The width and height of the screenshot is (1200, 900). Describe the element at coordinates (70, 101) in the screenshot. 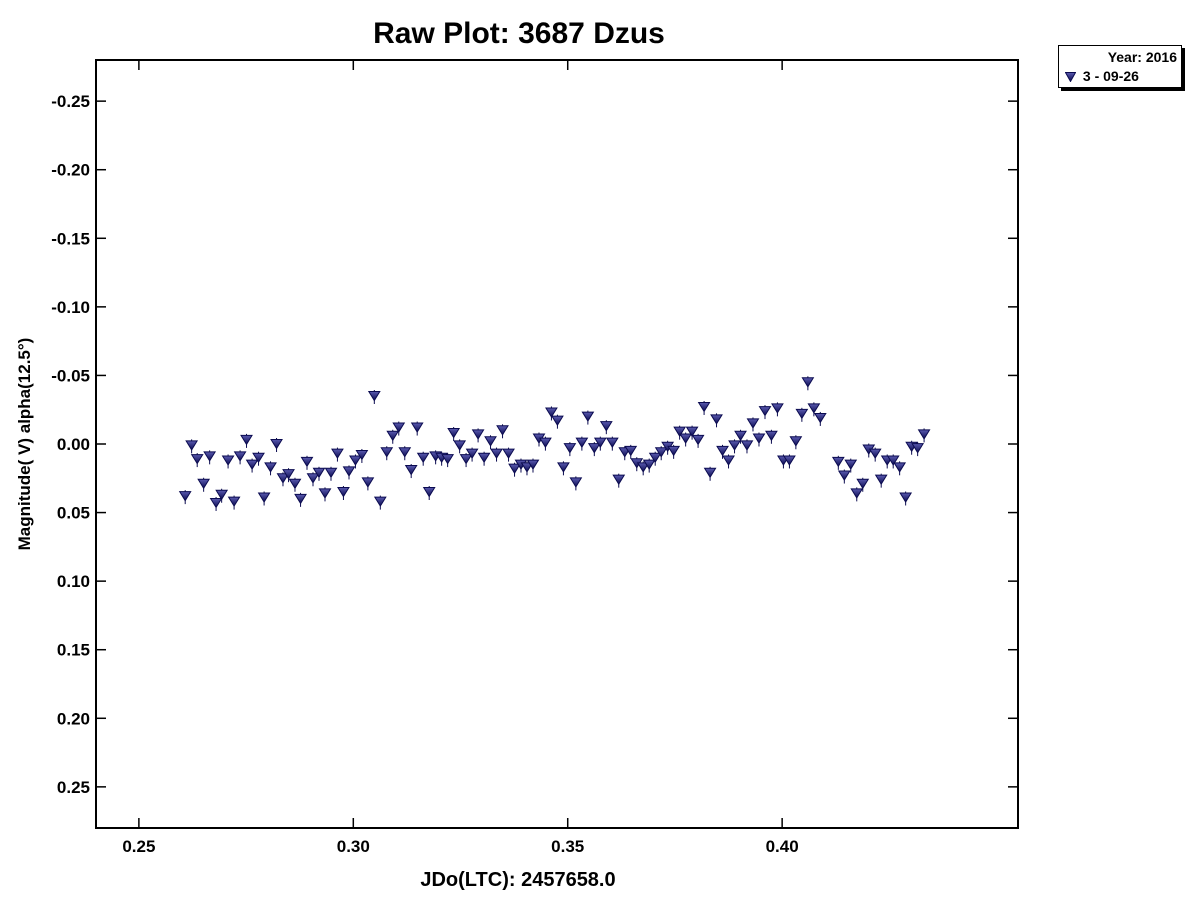

I see `y-tick-label: -0.25` at that location.